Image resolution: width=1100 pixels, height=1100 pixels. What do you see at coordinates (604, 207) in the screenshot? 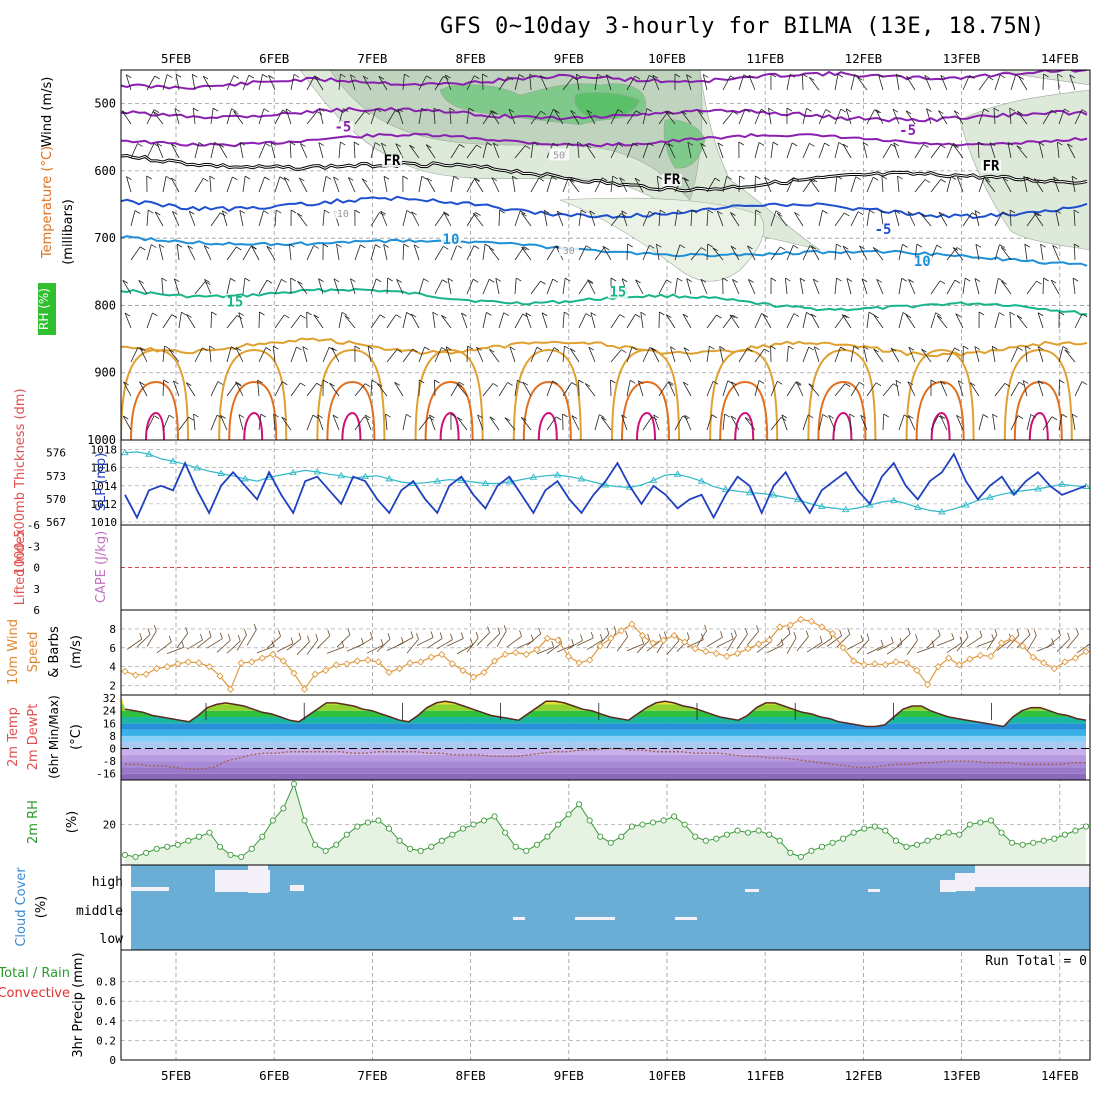
I see `isotherm-line` at bounding box center [604, 207].